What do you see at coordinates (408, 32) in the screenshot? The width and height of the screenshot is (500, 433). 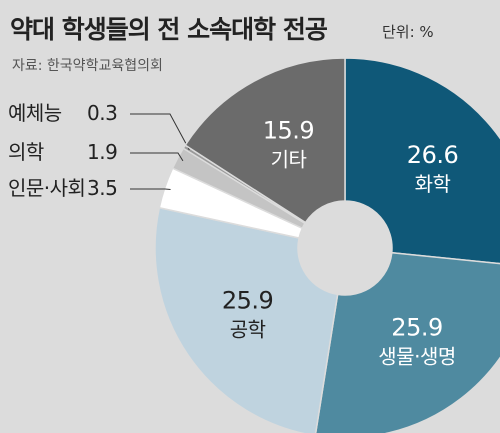 I see `unit-label: 단위: %` at bounding box center [408, 32].